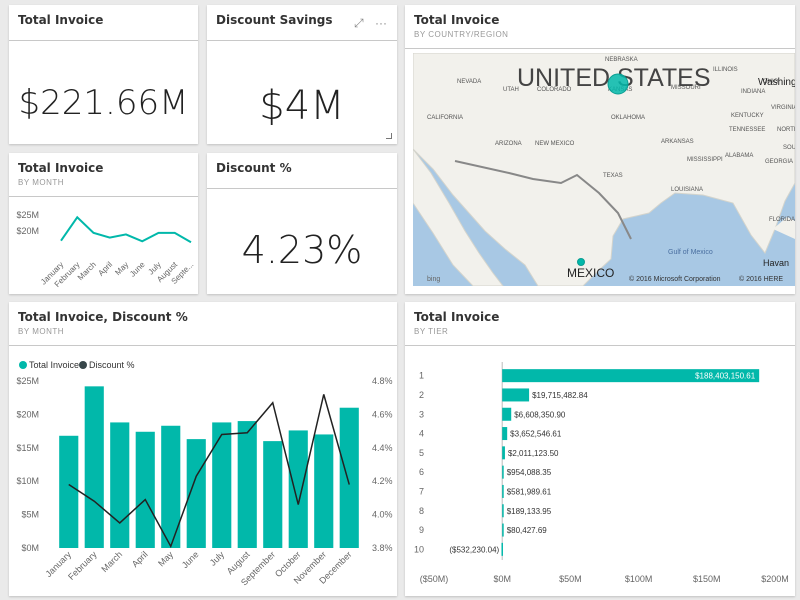 This screenshot has height=600, width=800. I want to click on y2-tick-label: 4.0%, so click(382, 515).